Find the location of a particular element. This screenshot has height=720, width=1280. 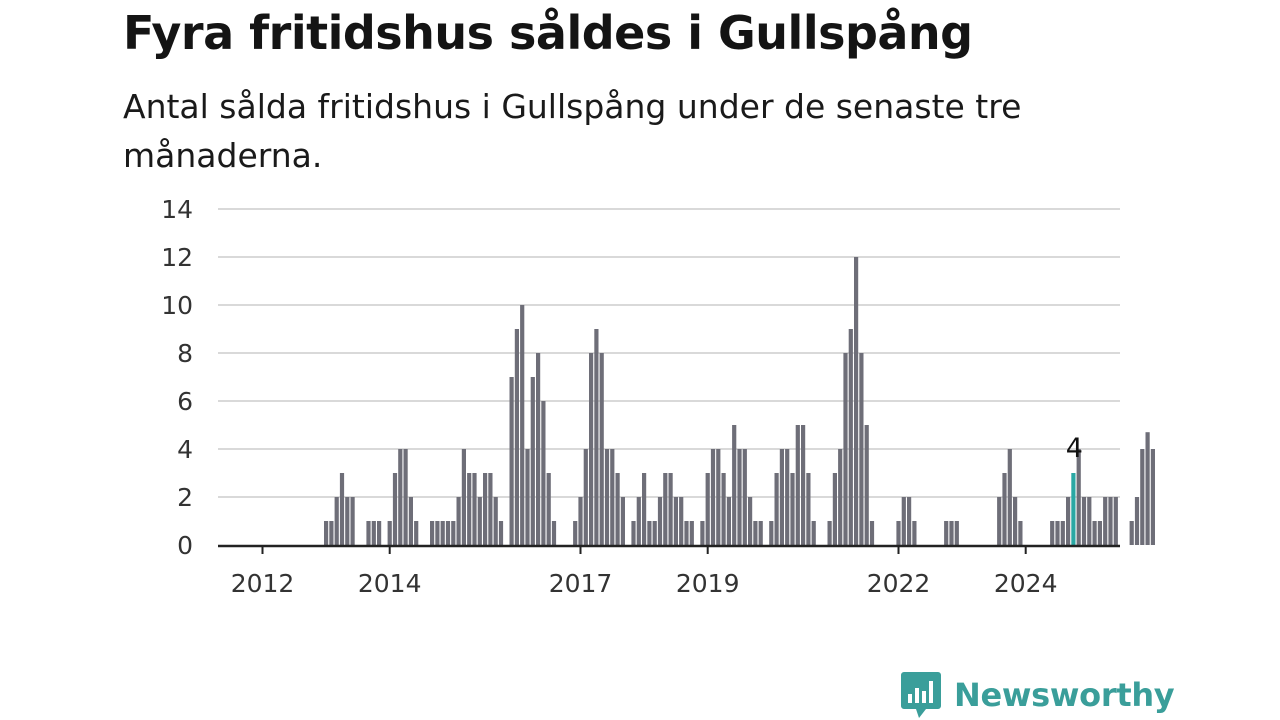

brand-name: Newsworthy is located at coordinates (1064, 695).